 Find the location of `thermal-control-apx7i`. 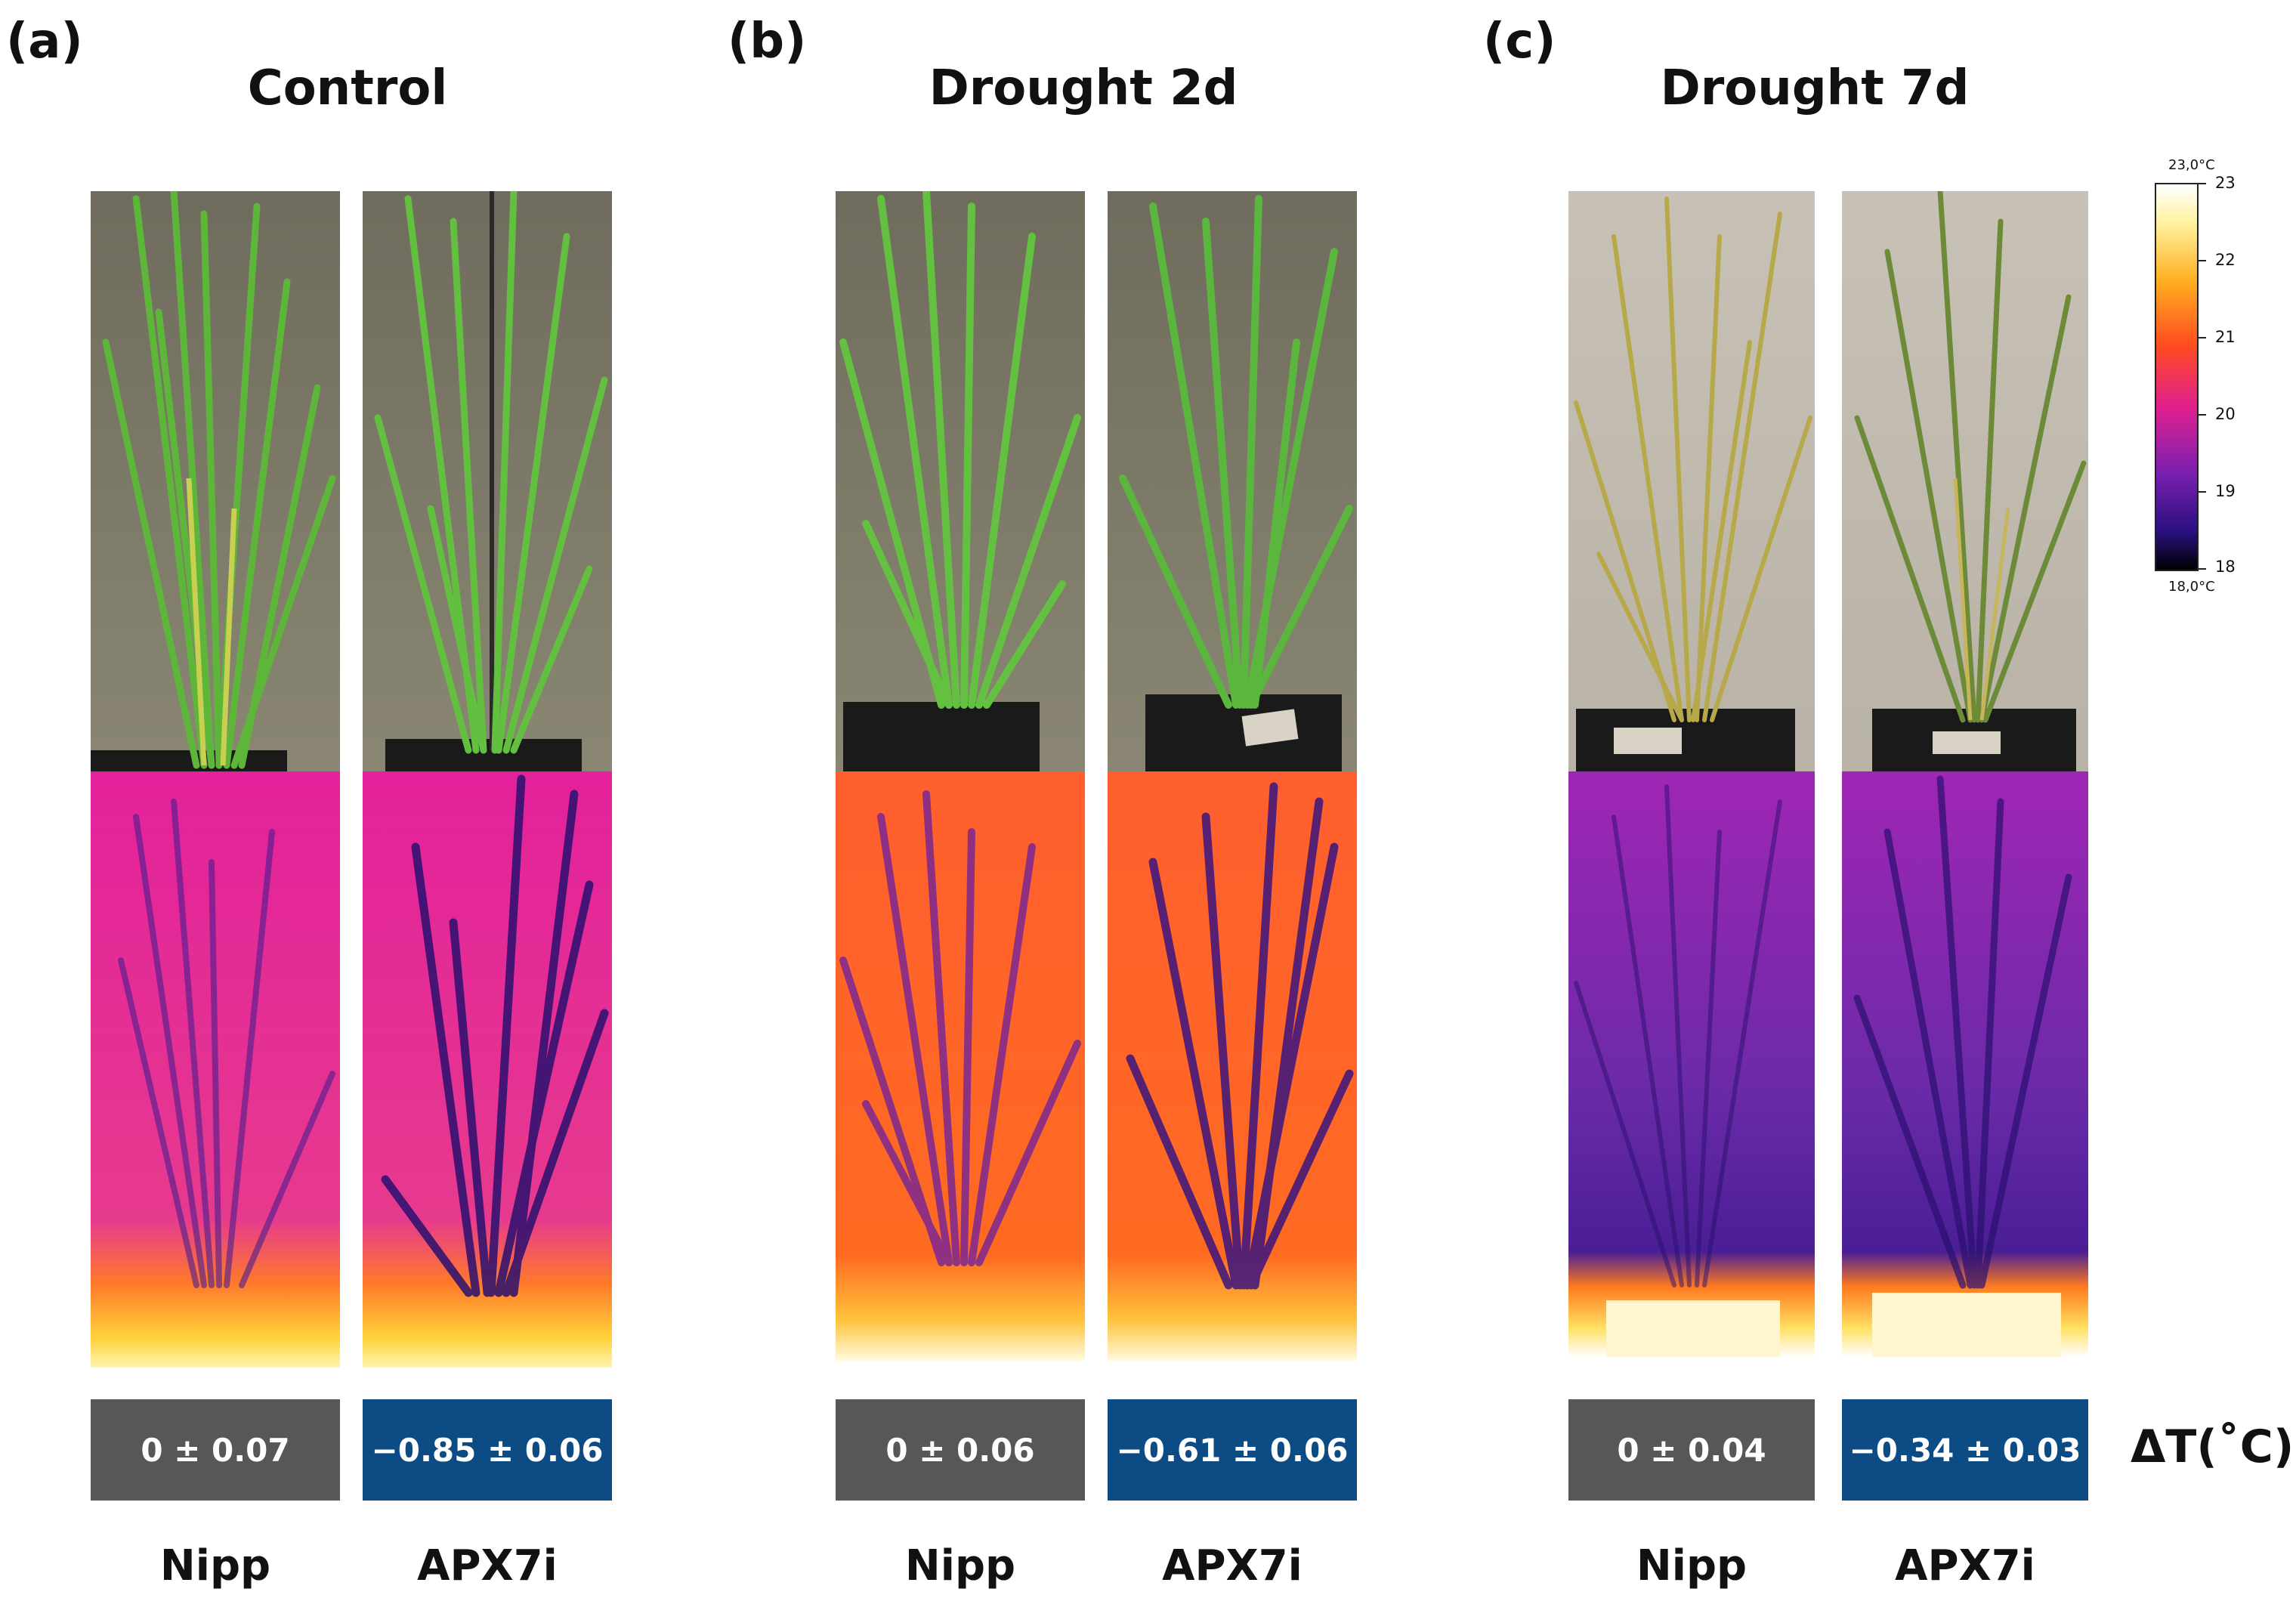

thermal-control-apx7i is located at coordinates (487, 1069).